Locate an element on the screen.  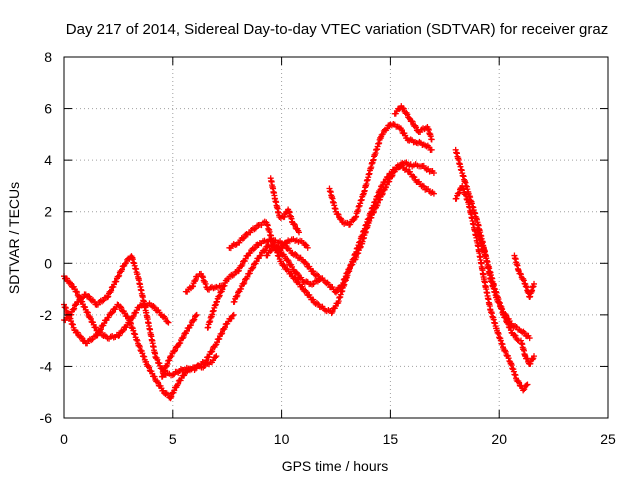
x-tick-label: 0 is located at coordinates (64, 439).